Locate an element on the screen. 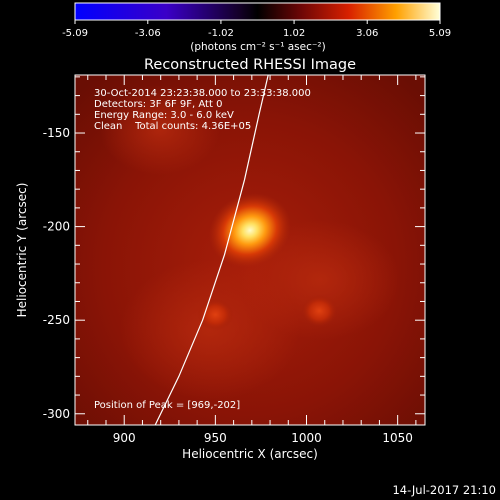 The height and width of the screenshot is (500, 500). y-tick-label: -300 is located at coordinates (56, 414).